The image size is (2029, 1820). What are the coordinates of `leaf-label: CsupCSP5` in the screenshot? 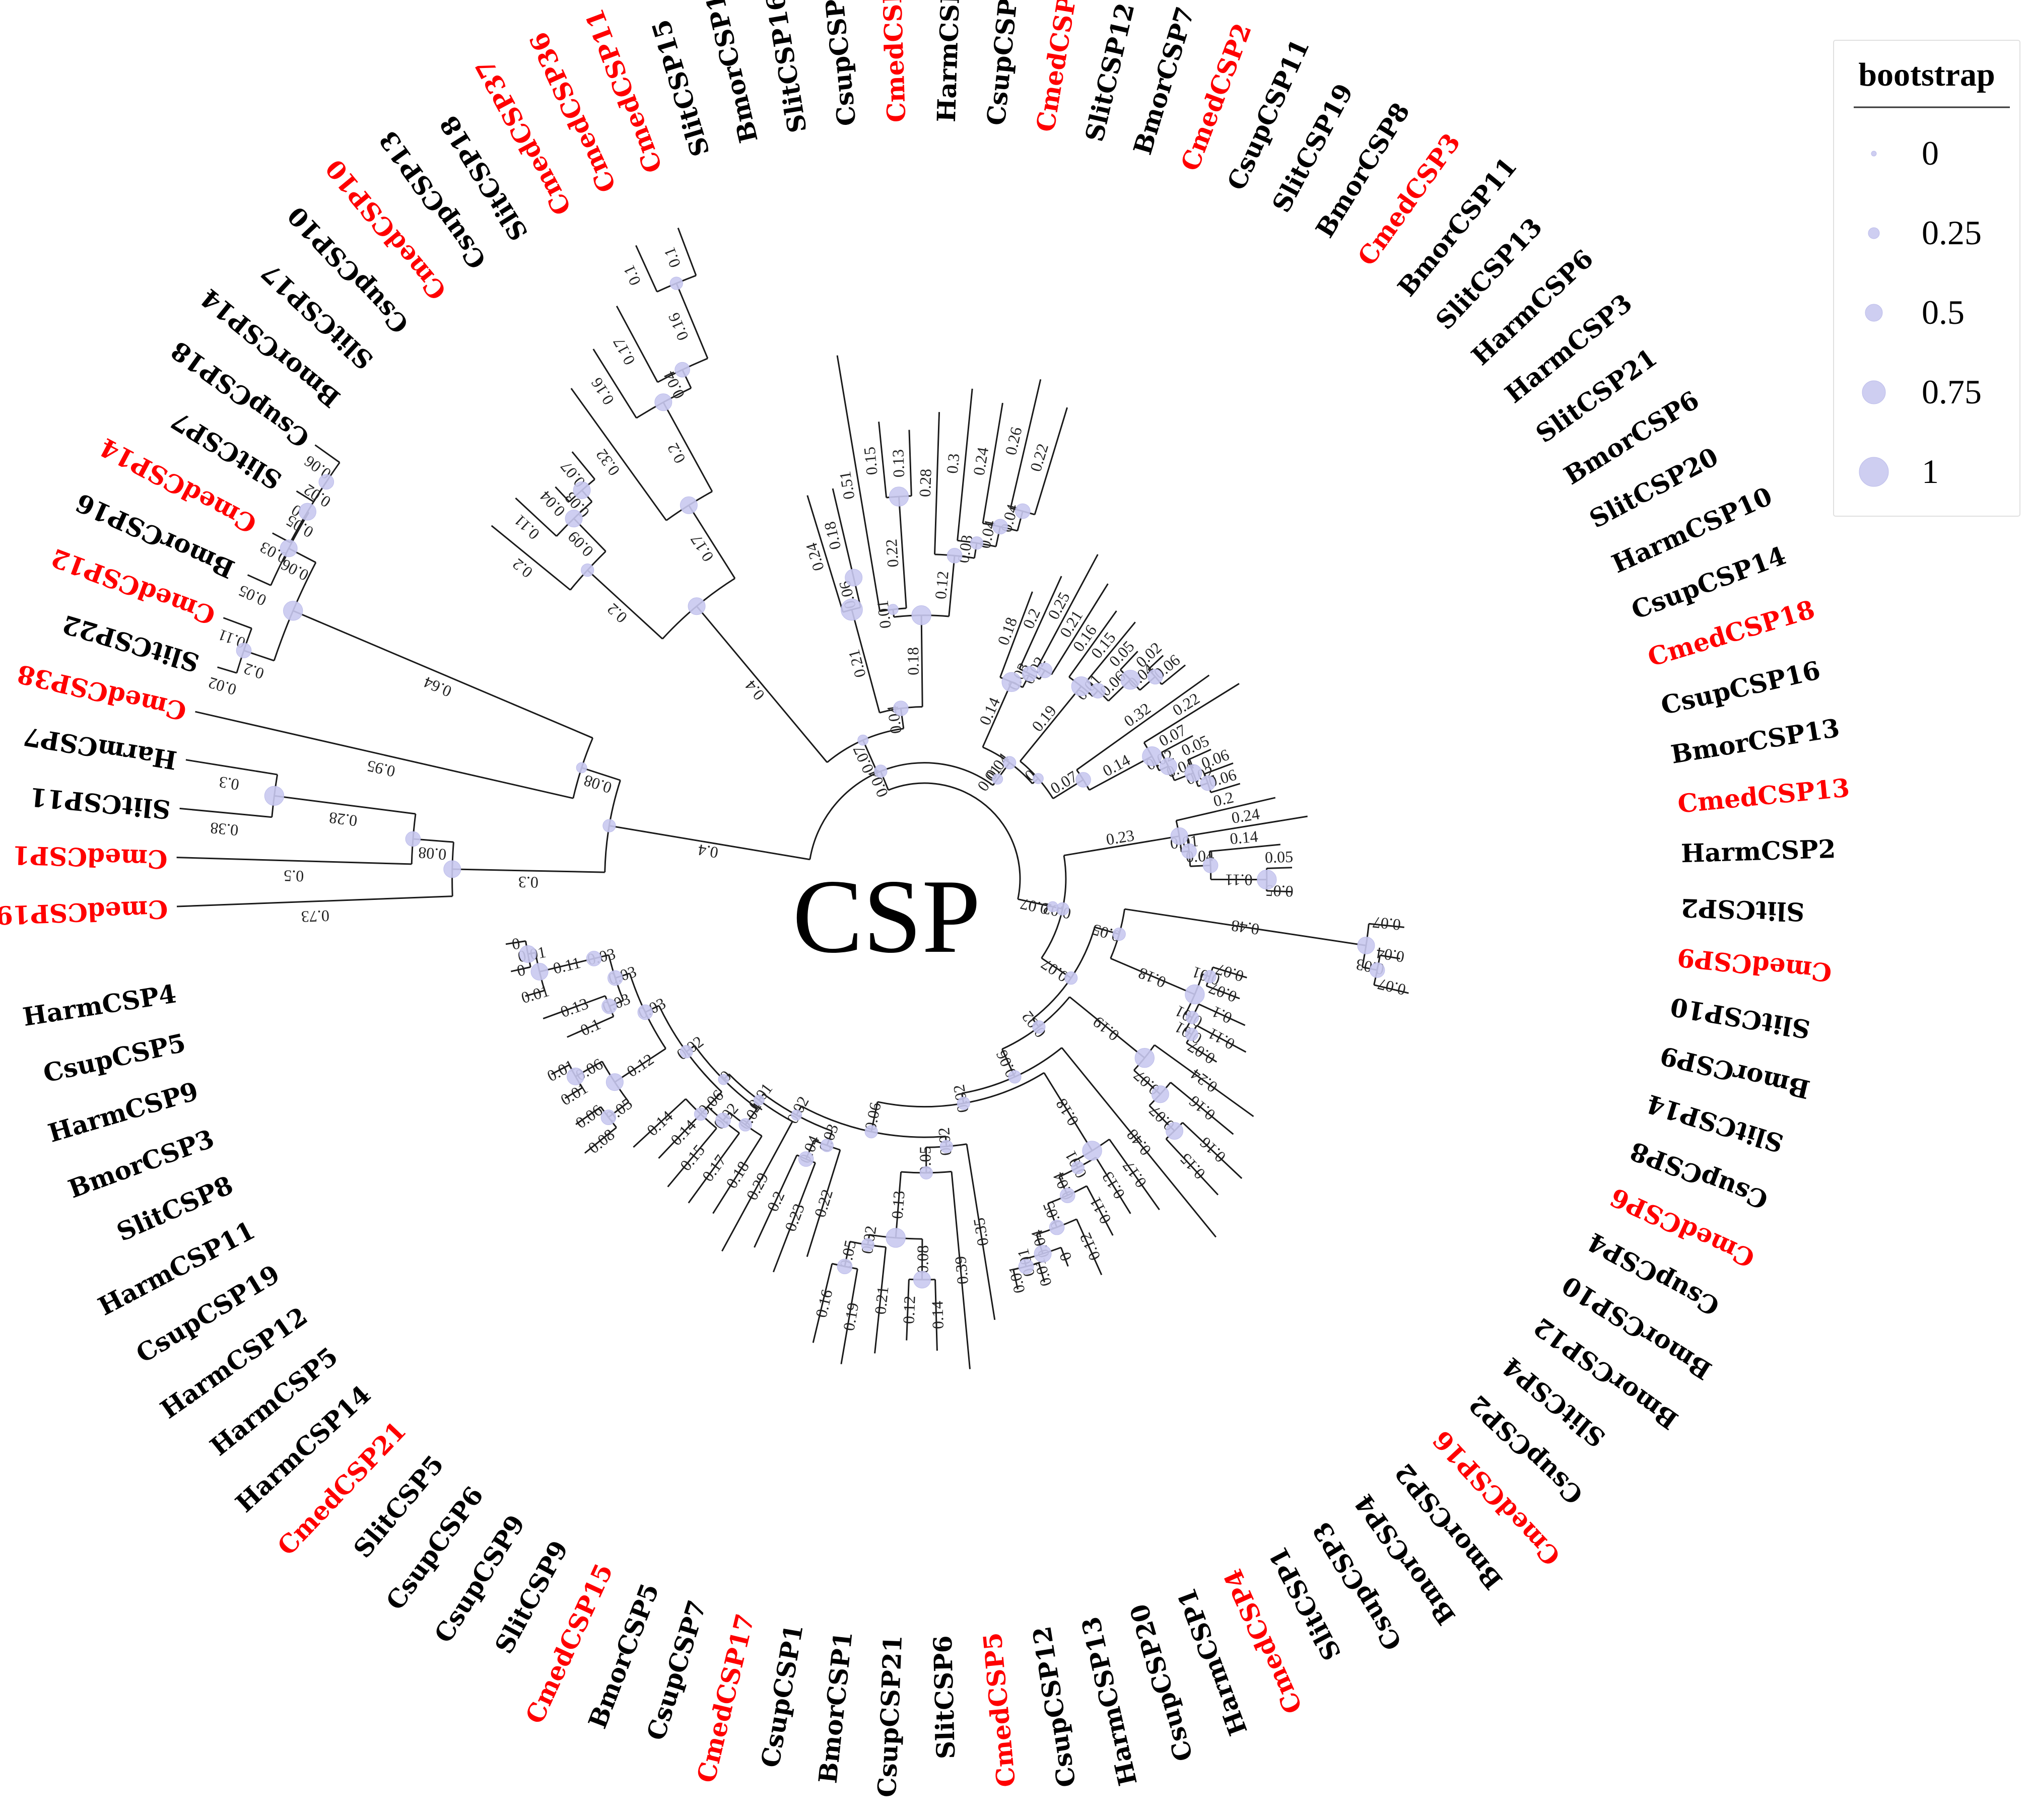 It's located at (114, 1058).